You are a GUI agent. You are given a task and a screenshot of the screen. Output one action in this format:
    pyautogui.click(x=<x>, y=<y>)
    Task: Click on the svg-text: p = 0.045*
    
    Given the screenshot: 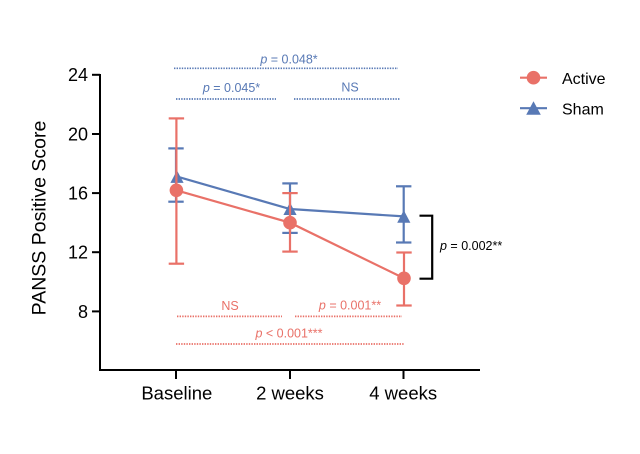 What is the action you would take?
    pyautogui.click(x=231, y=88)
    